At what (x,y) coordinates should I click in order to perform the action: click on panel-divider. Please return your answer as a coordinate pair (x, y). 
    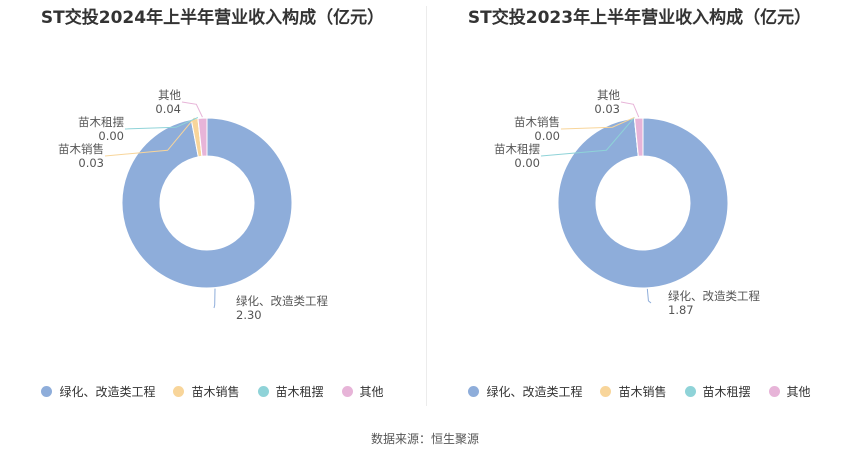
    Looking at the image, I should click on (426, 206).